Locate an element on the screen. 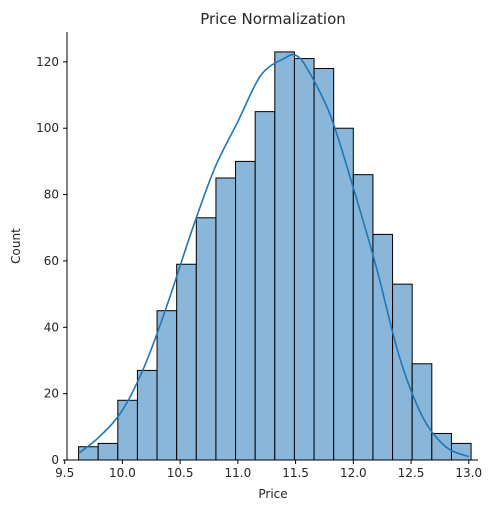  y-tick-label: 60 is located at coordinates (51, 261).